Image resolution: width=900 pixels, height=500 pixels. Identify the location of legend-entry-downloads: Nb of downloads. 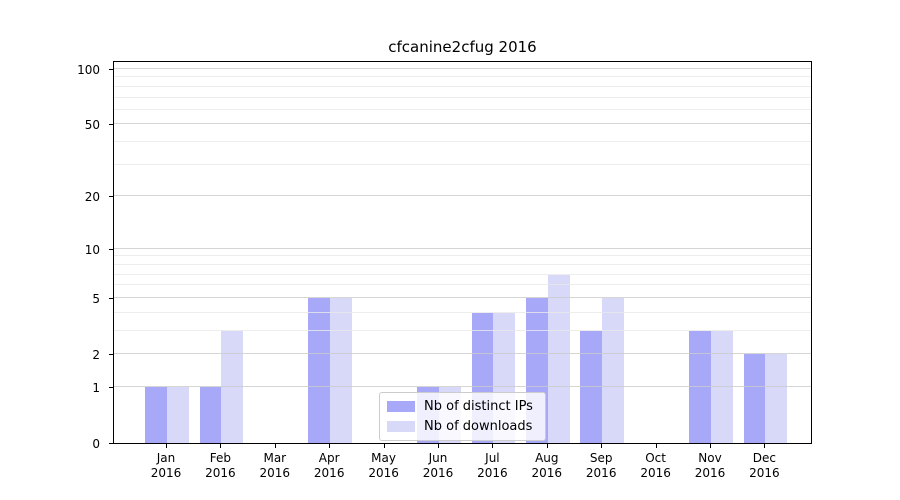
(462, 426).